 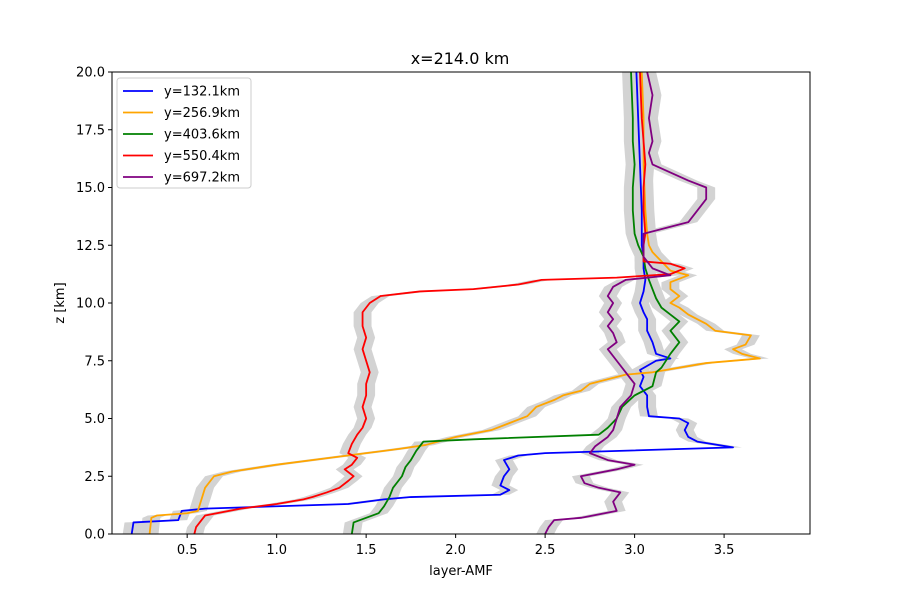 I want to click on legend-label-3: y=550.4km, so click(x=202, y=156).